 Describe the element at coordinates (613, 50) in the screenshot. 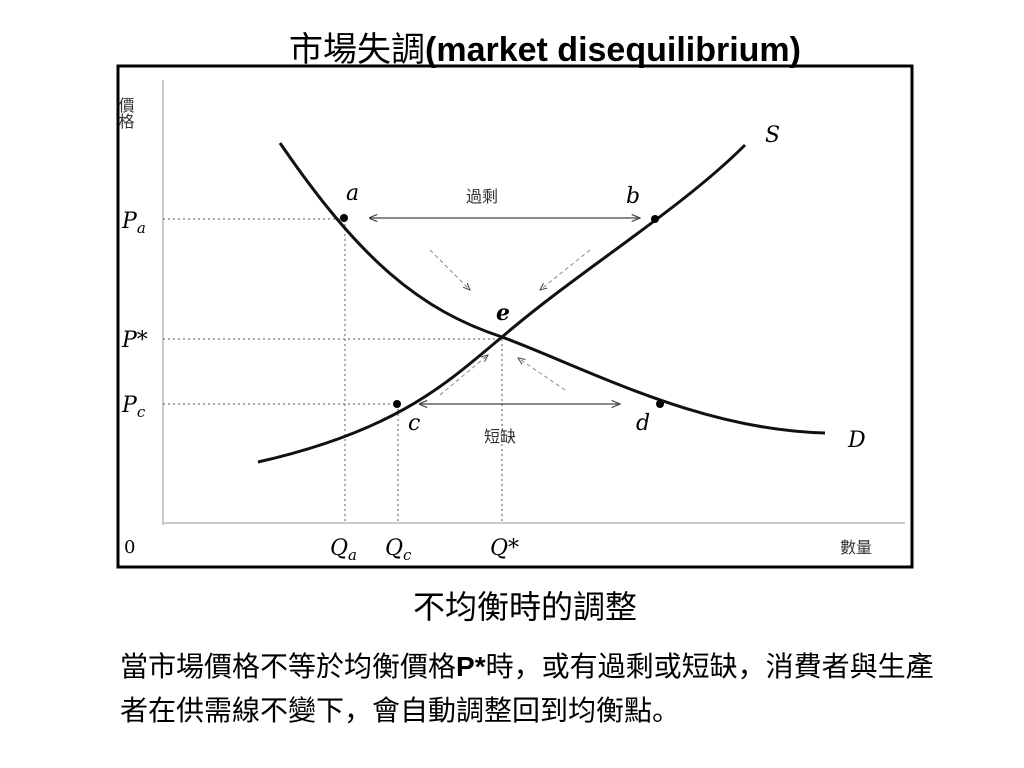

I see `title-en: (market disequilibrium)` at that location.